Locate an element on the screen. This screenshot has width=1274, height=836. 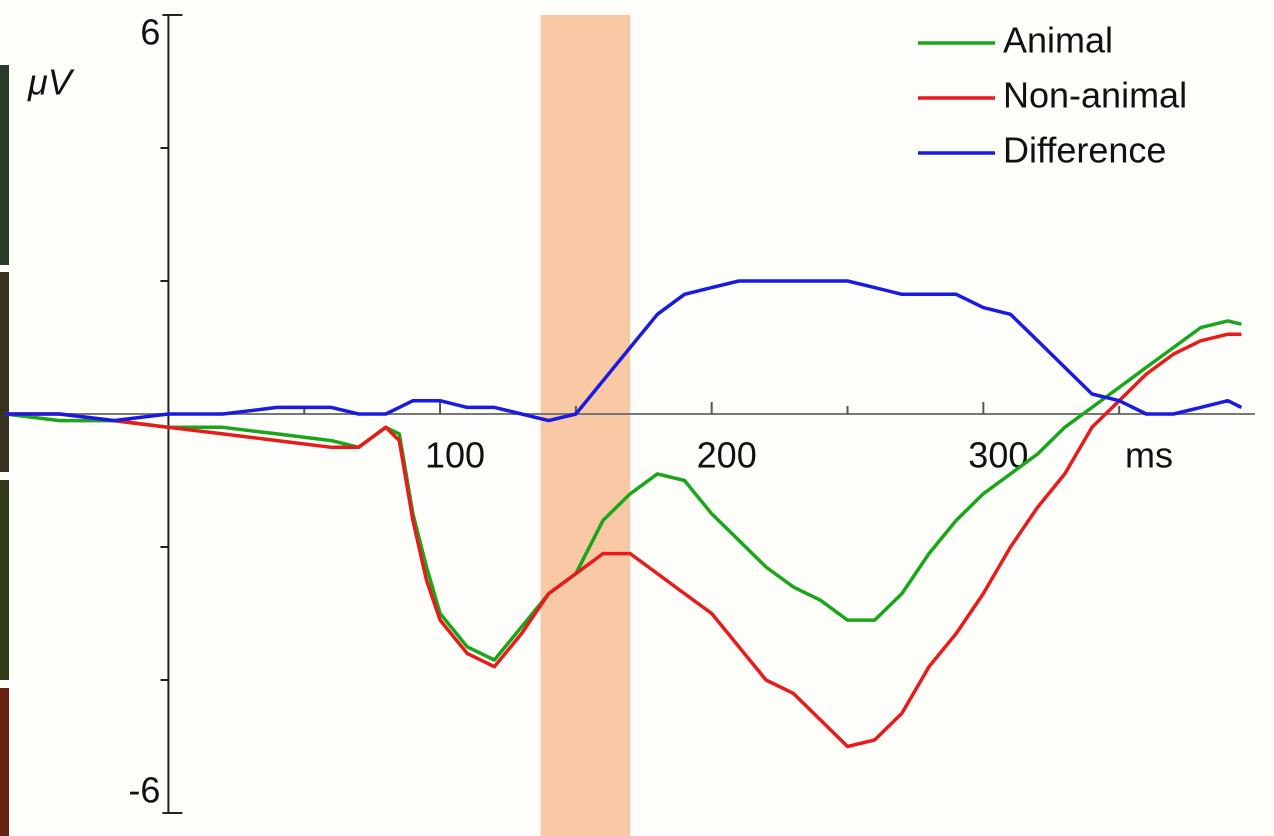
x-axis-label: ms is located at coordinates (1149, 455).